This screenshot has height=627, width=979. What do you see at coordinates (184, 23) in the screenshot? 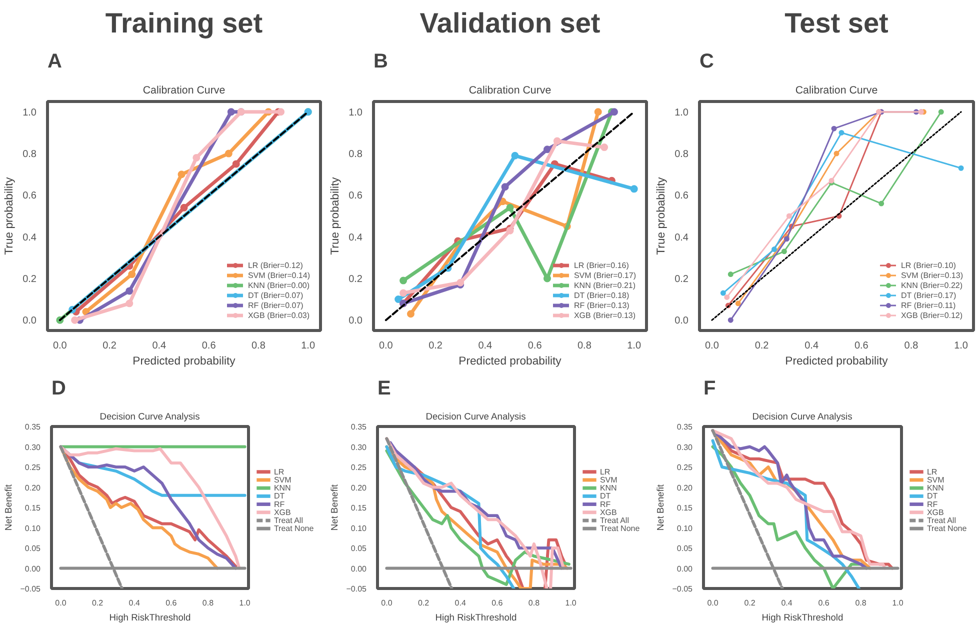
I see `chart-subtitle: Training set` at bounding box center [184, 23].